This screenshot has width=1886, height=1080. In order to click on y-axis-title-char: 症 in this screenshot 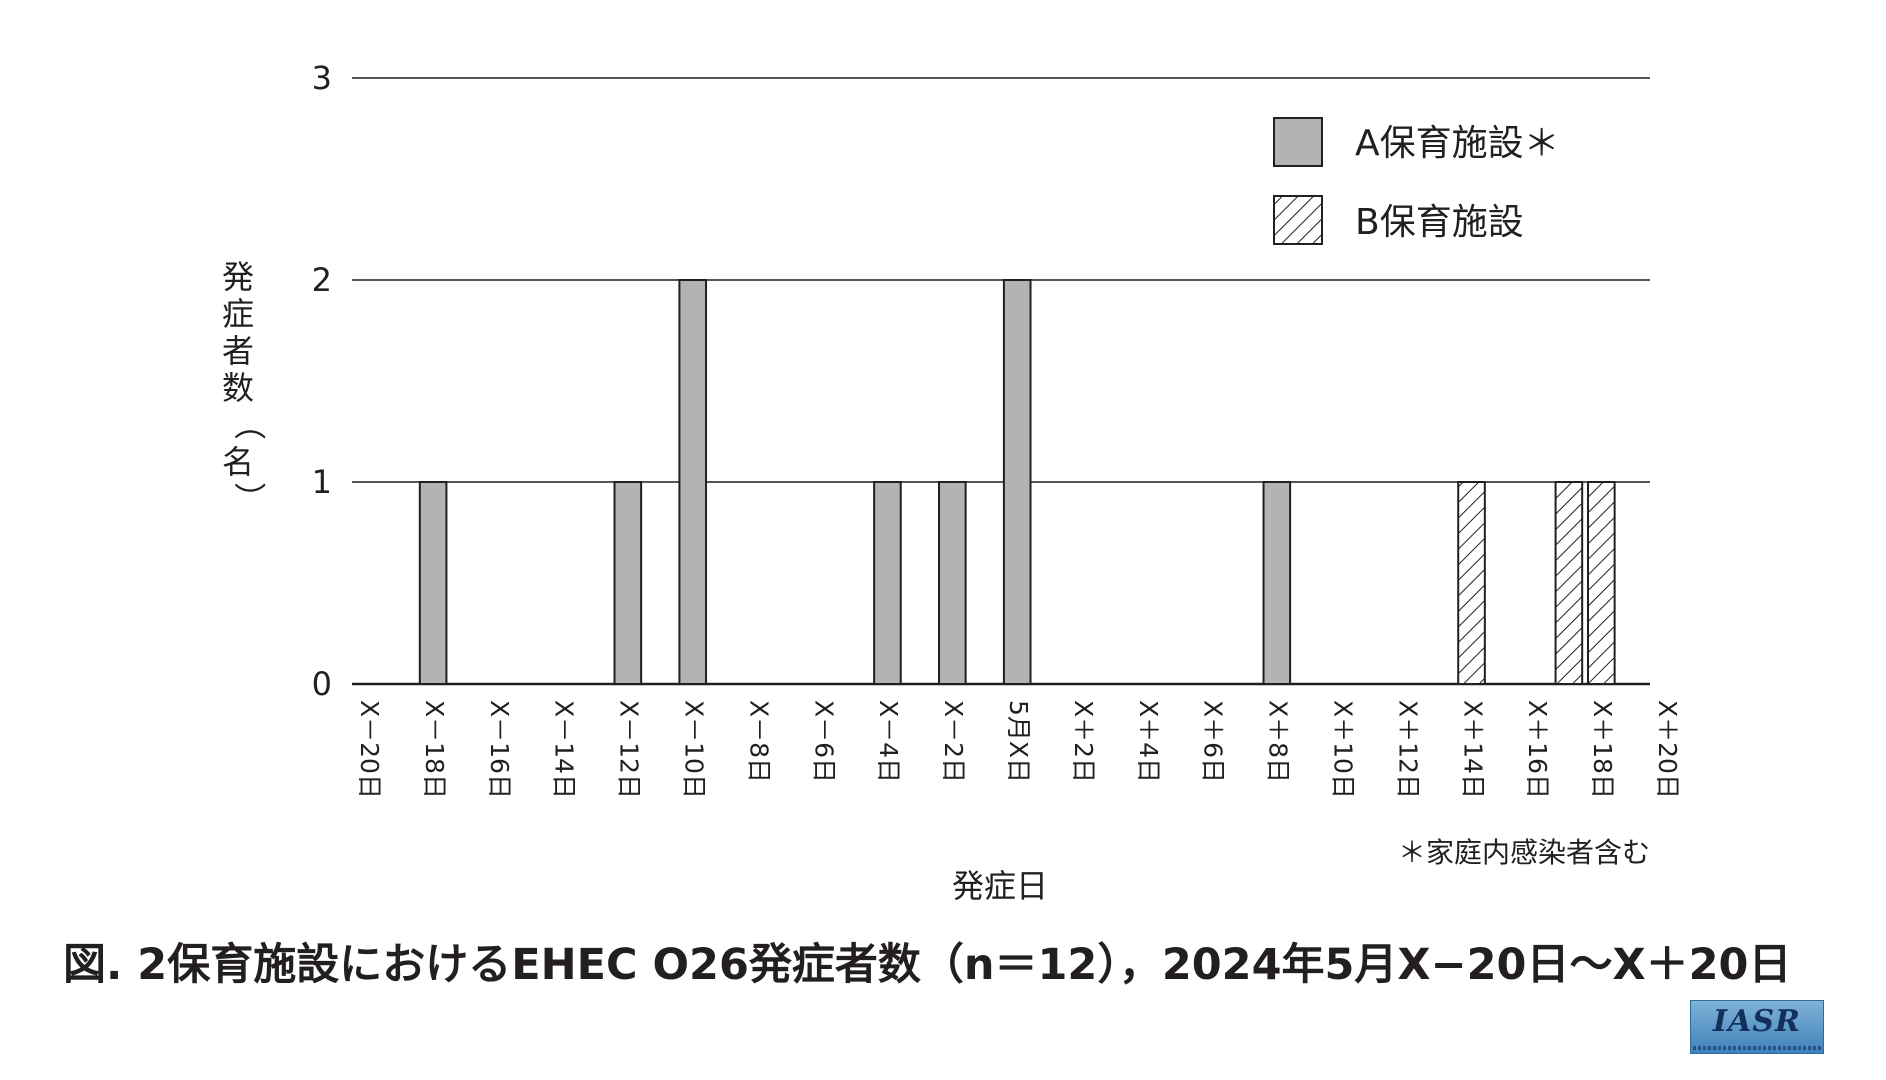, I will do `click(238, 314)`.